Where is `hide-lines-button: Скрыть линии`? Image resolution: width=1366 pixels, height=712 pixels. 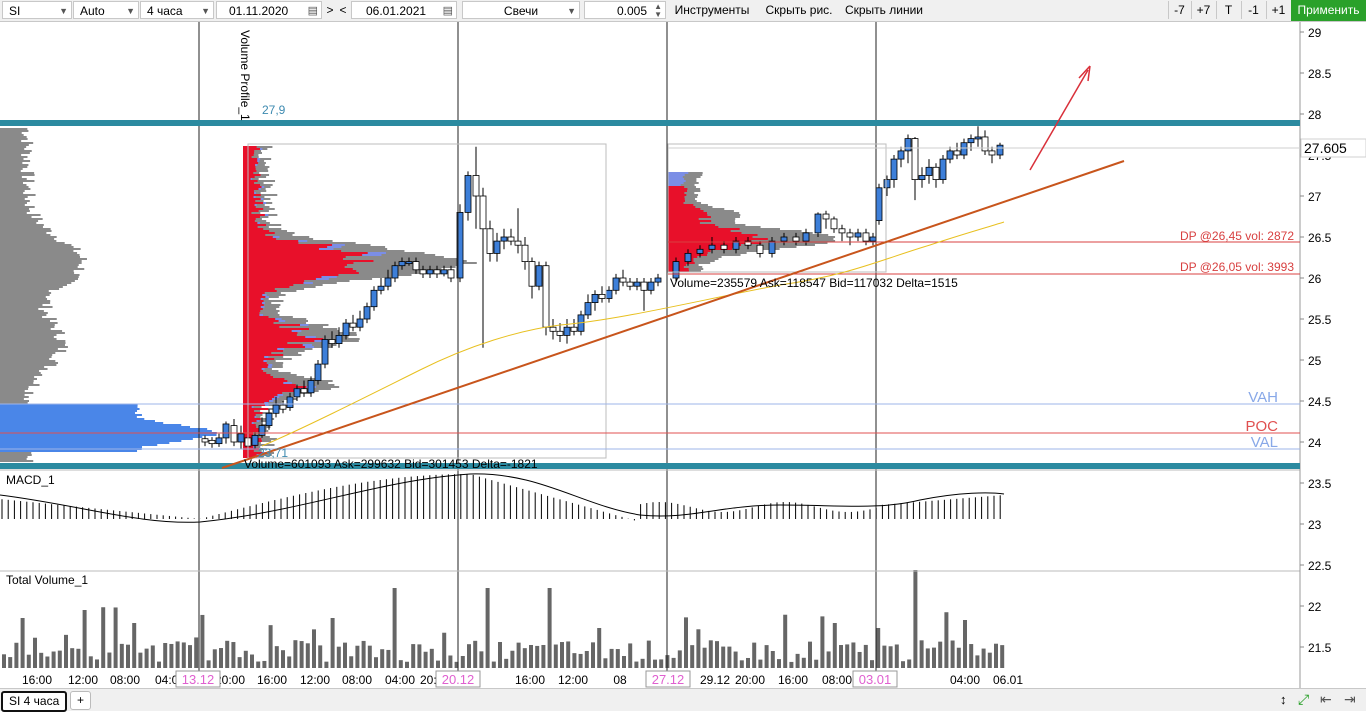
hide-lines-button: Скрыть линии is located at coordinates (884, 10).